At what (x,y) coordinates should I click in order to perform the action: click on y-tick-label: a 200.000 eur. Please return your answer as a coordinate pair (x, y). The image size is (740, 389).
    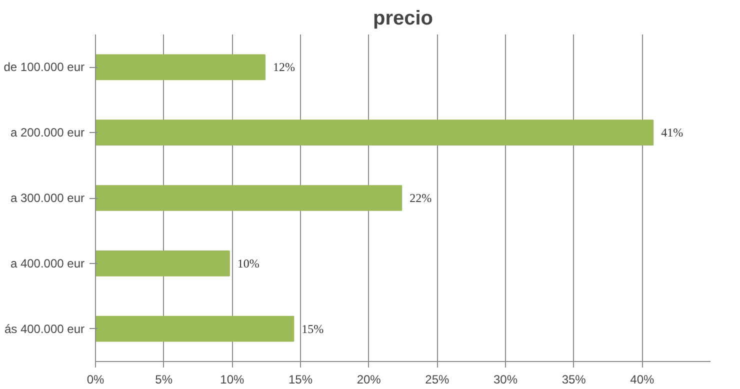
    Looking at the image, I should click on (47, 133).